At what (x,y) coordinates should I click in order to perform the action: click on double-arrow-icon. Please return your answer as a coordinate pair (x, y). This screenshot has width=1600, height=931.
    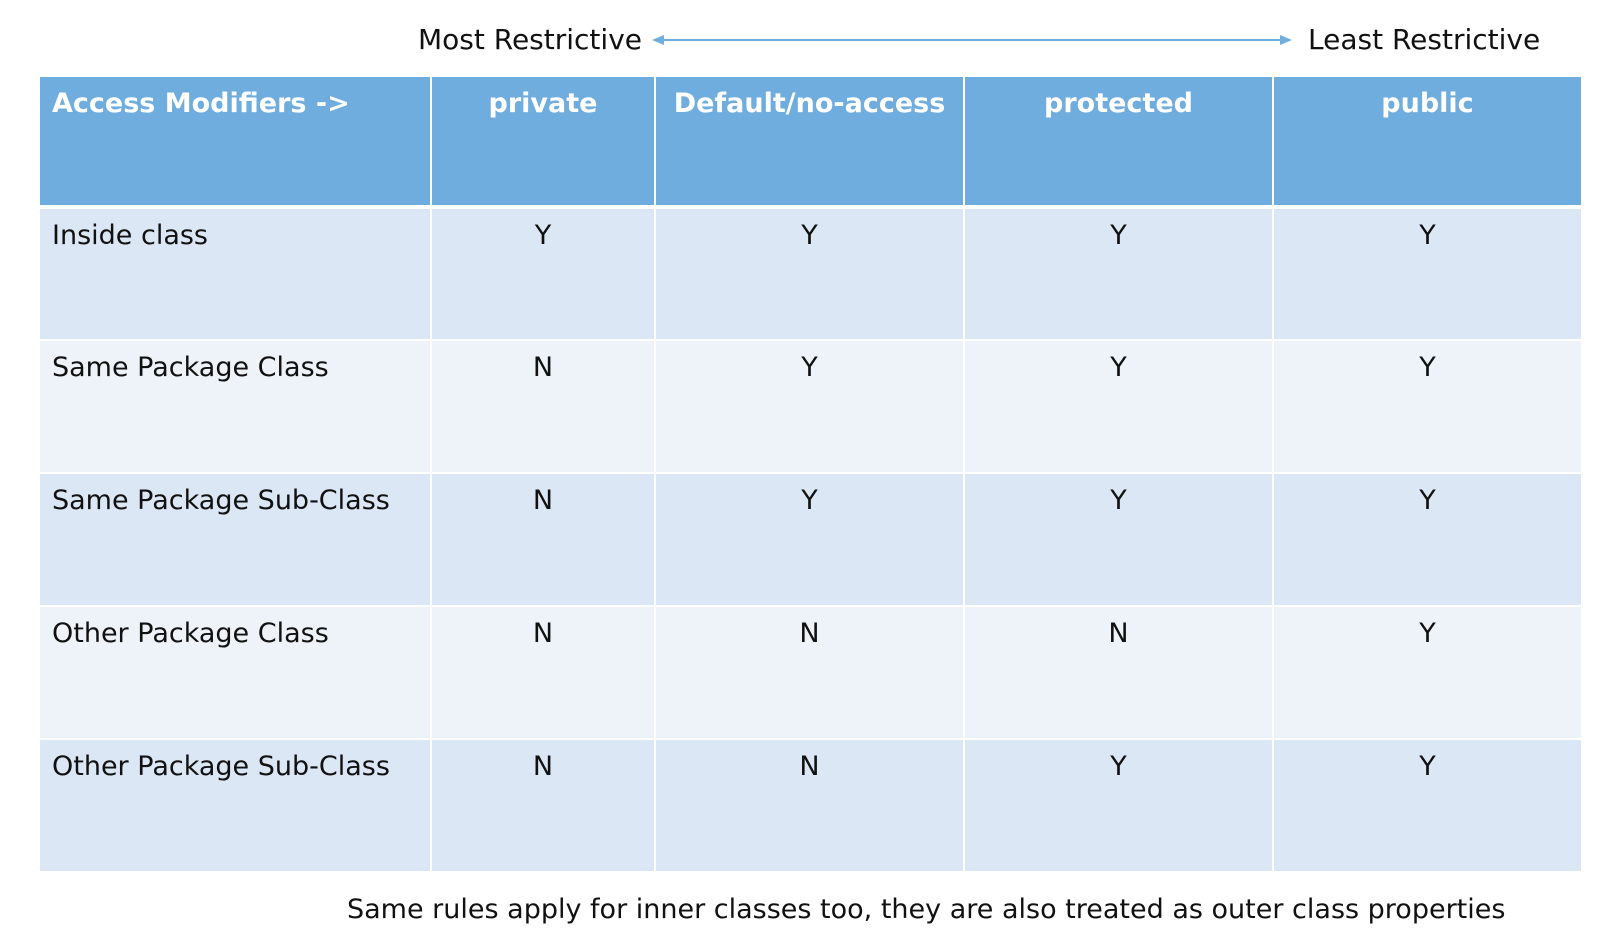
    Looking at the image, I should click on (972, 40).